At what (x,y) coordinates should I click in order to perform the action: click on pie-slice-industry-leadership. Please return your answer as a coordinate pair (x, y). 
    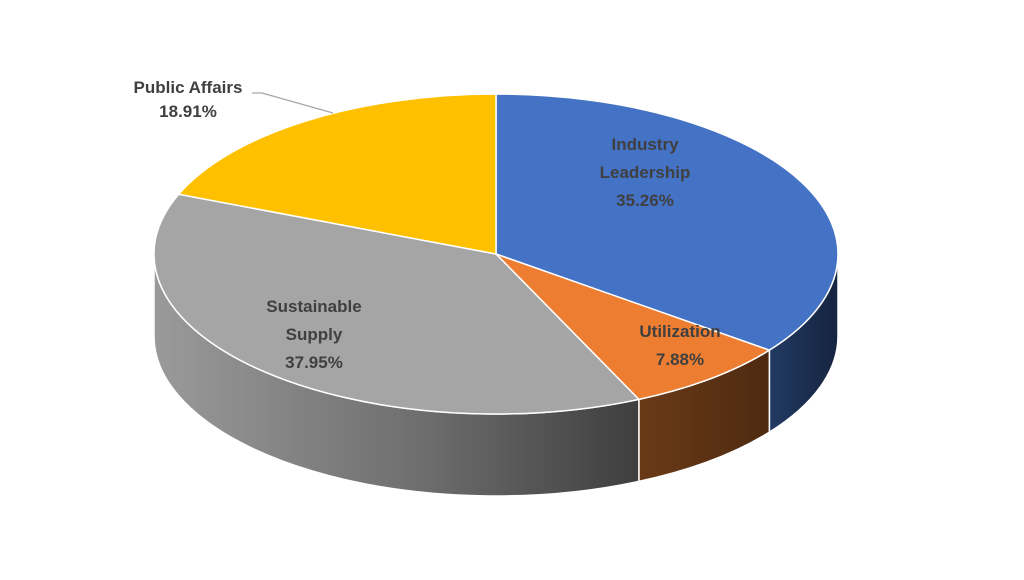
    Looking at the image, I should click on (667, 222).